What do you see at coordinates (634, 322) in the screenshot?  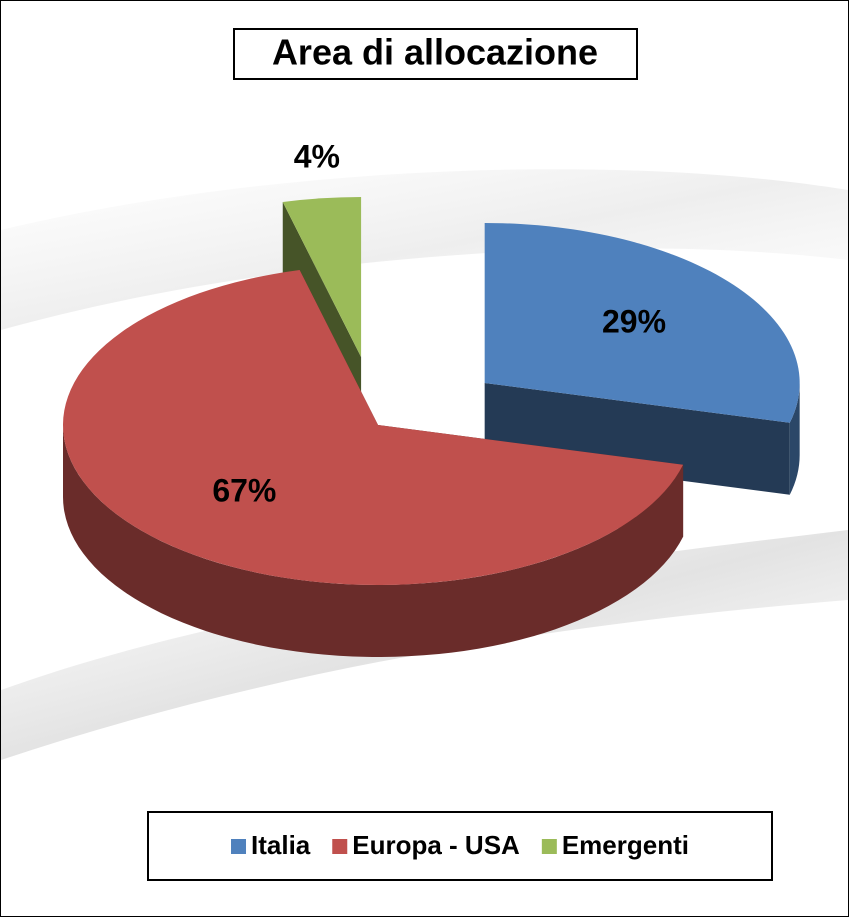 I see `data-label: 29%` at bounding box center [634, 322].